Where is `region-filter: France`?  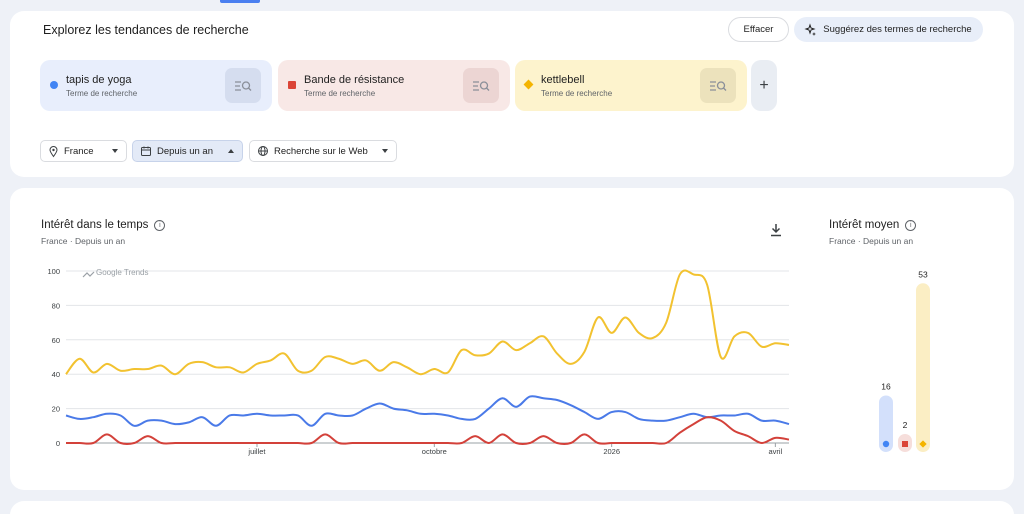
region-filter: France is located at coordinates (83, 151).